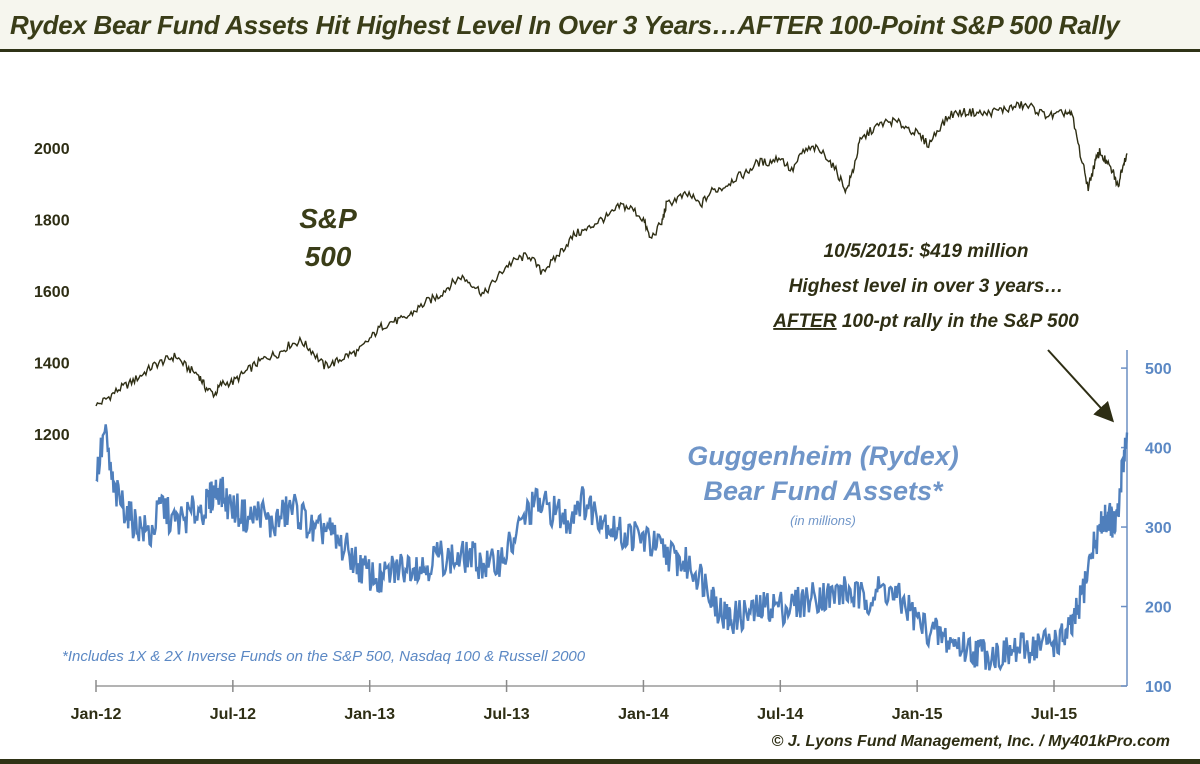 The image size is (1200, 764). Describe the element at coordinates (600, 761) in the screenshot. I see `bottom-rule` at that location.